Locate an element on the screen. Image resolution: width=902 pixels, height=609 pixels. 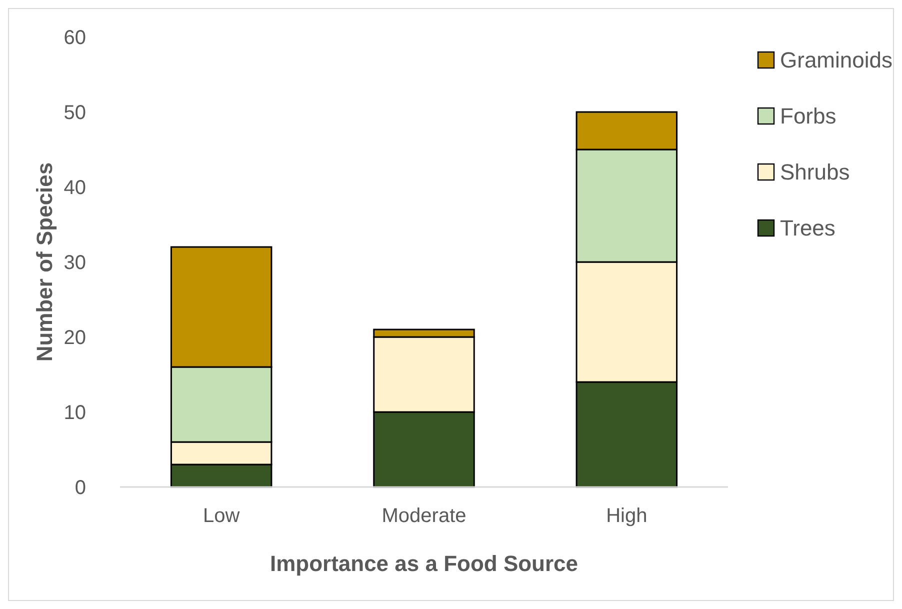
x-tick-label: High is located at coordinates (627, 516).